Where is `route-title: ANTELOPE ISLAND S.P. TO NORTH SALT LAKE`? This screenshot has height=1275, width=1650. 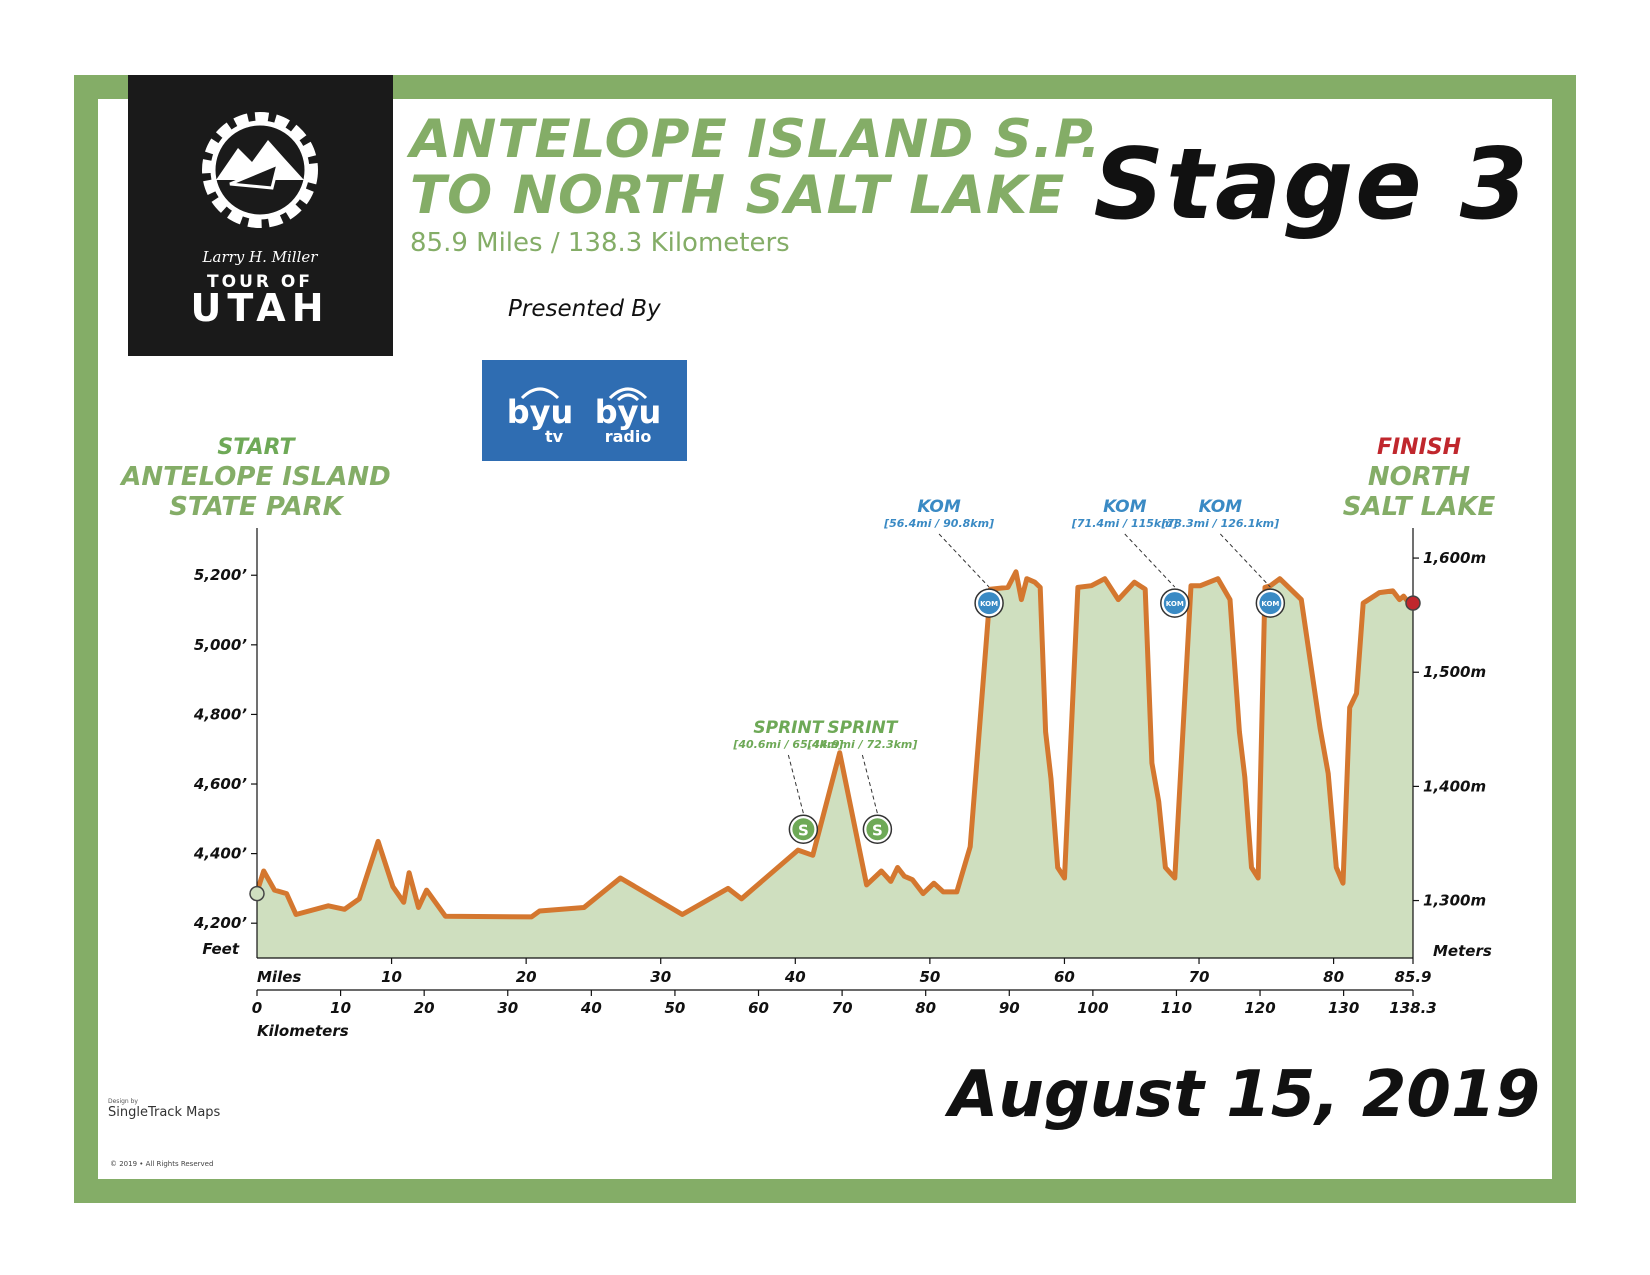
route-title: ANTELOPE ISLAND S.P. TO NORTH SALT LAKE is located at coordinates (755, 168).